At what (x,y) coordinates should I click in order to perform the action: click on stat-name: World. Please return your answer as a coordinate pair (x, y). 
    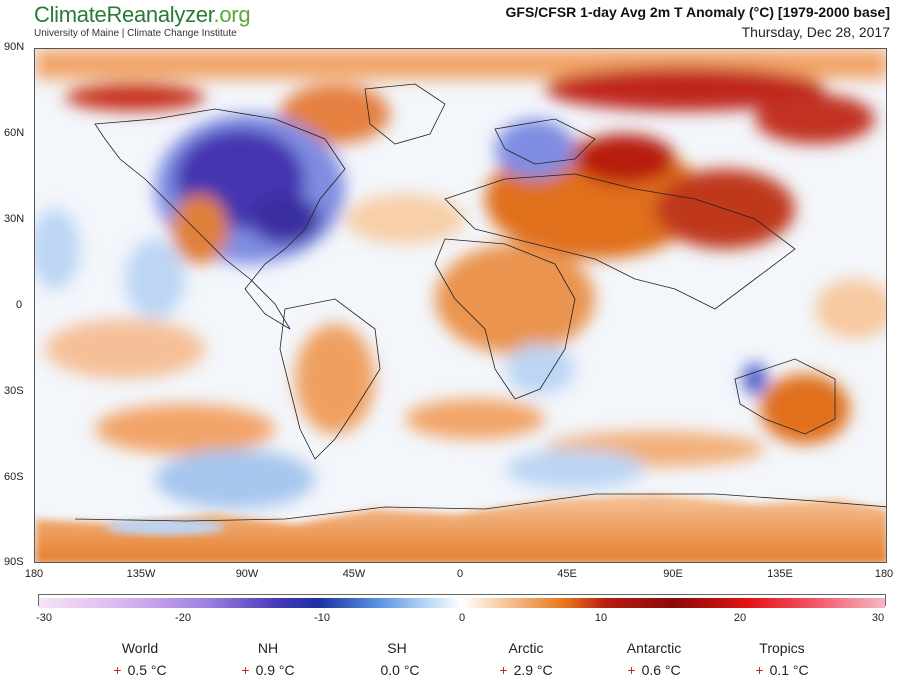
    Looking at the image, I should click on (140, 648).